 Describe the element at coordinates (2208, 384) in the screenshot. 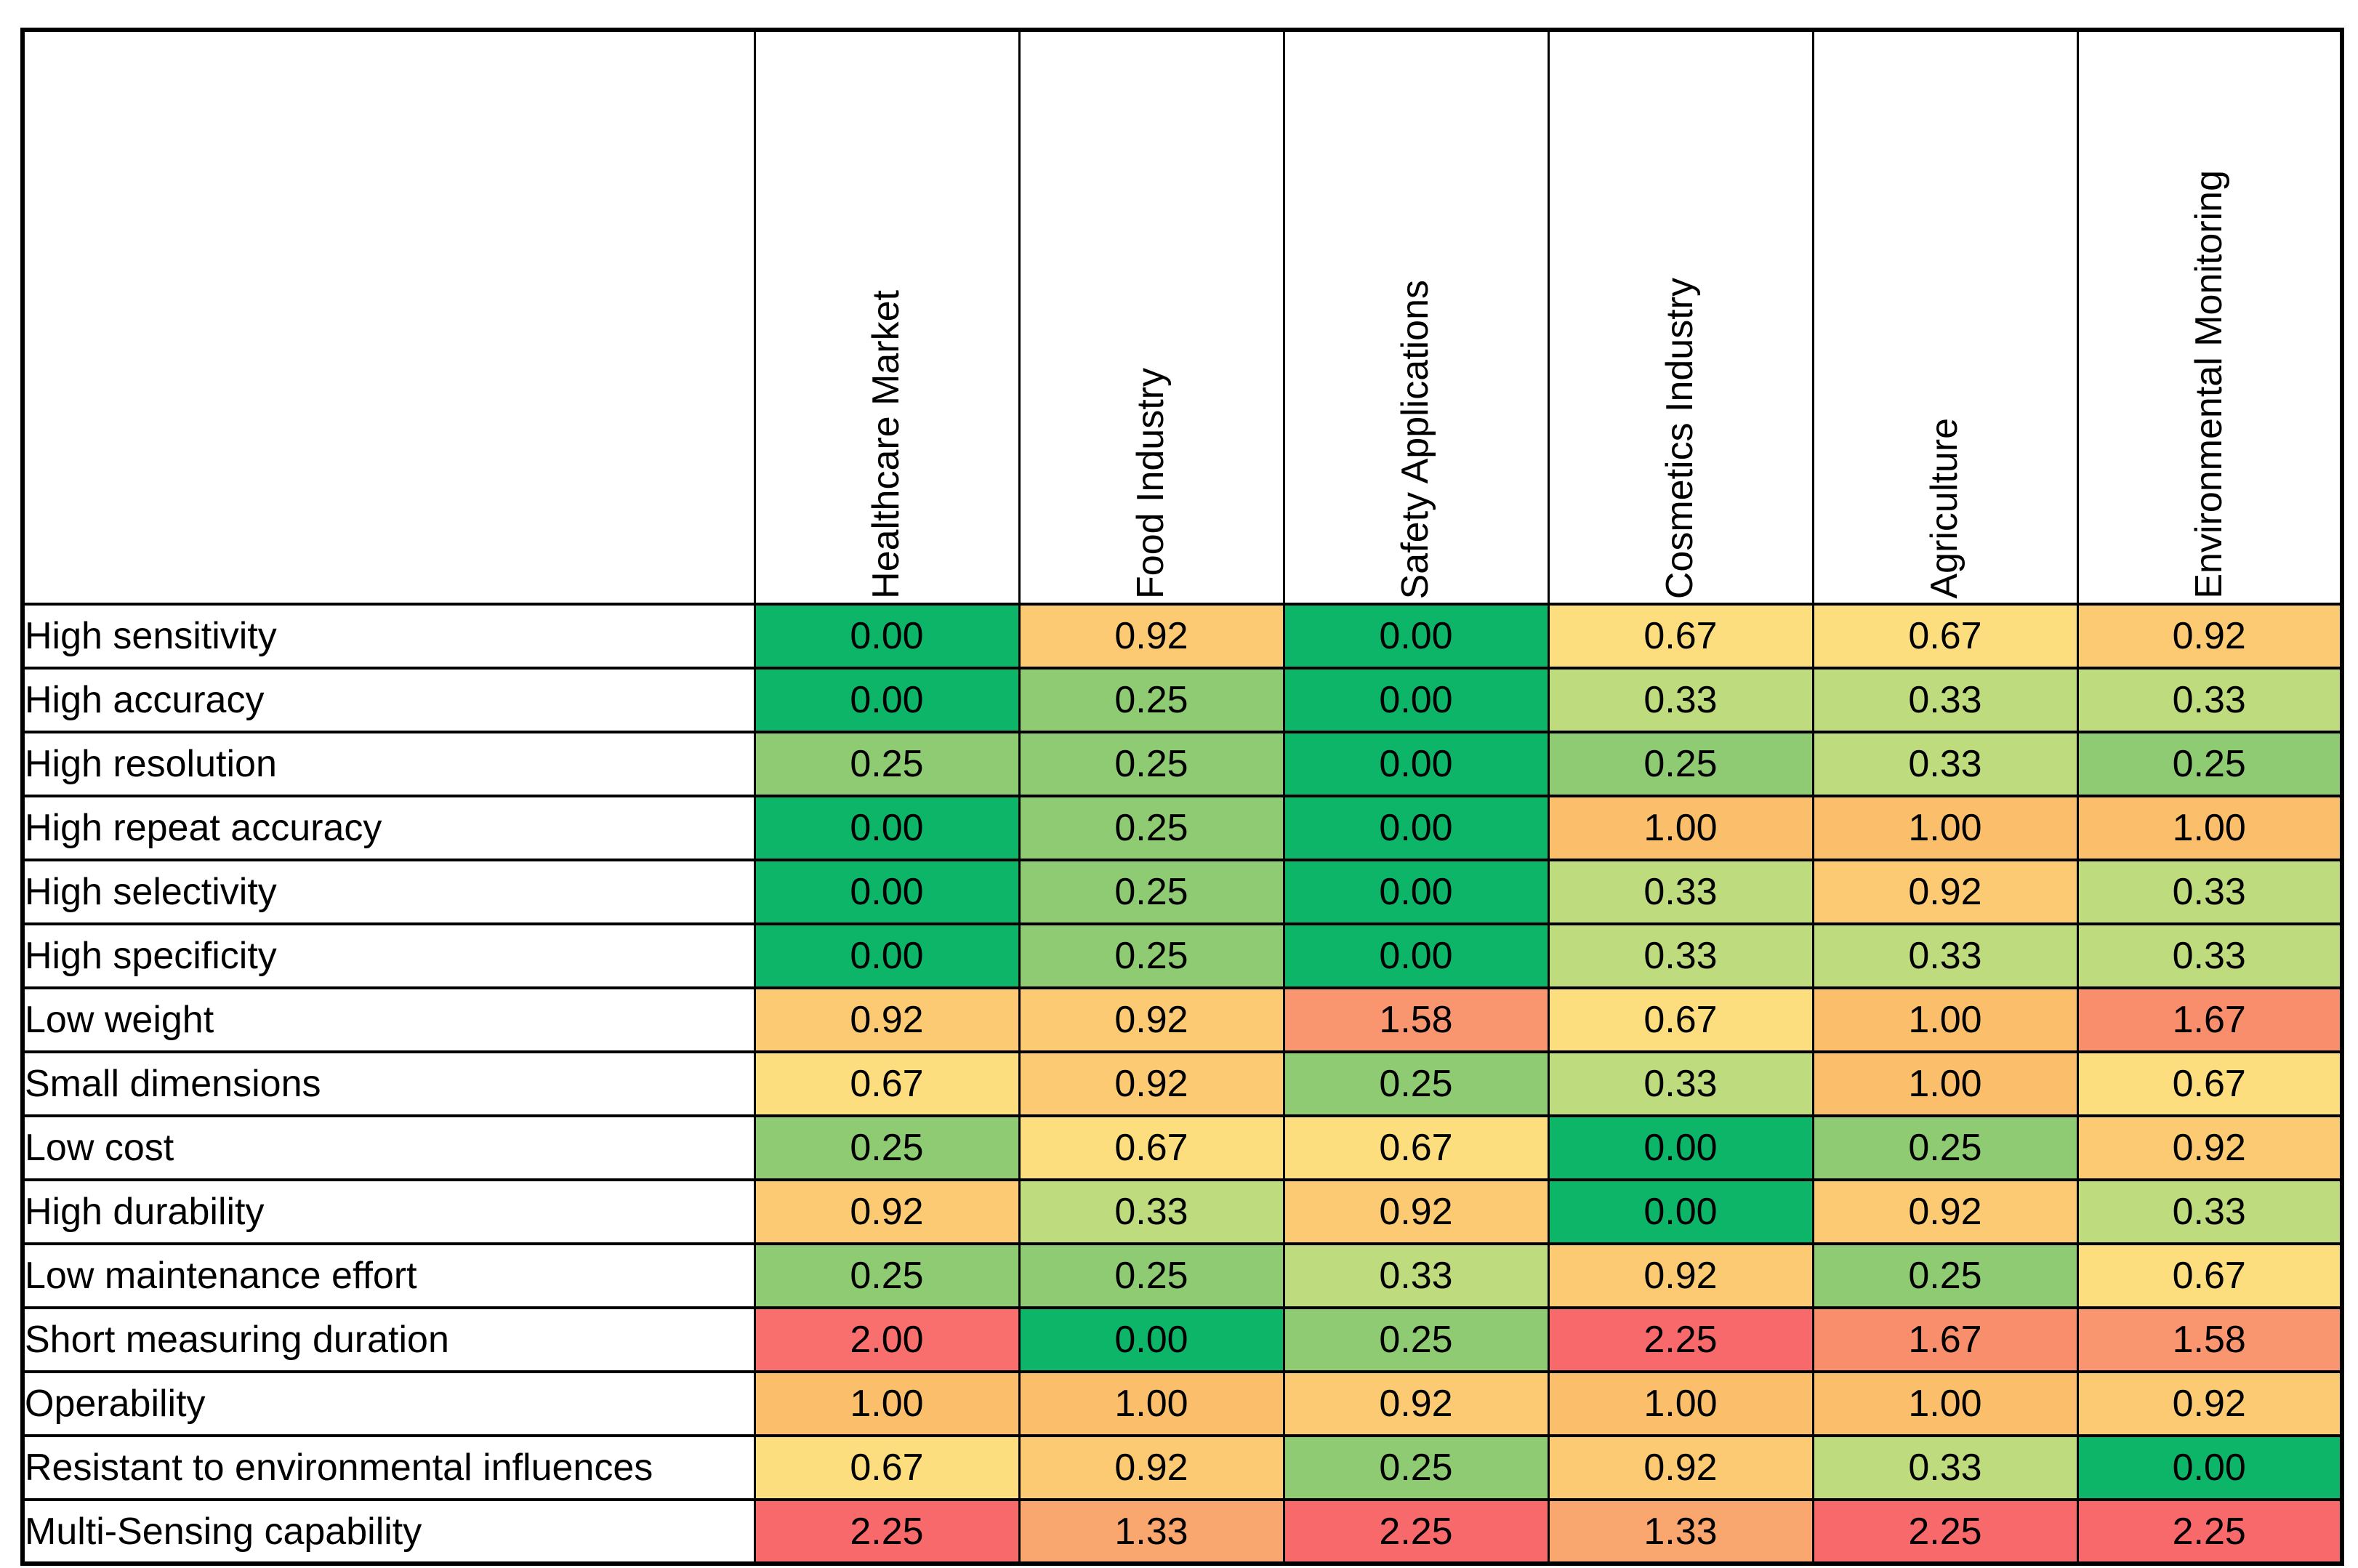

I see `column-header-label: Environmental Monitoring` at that location.